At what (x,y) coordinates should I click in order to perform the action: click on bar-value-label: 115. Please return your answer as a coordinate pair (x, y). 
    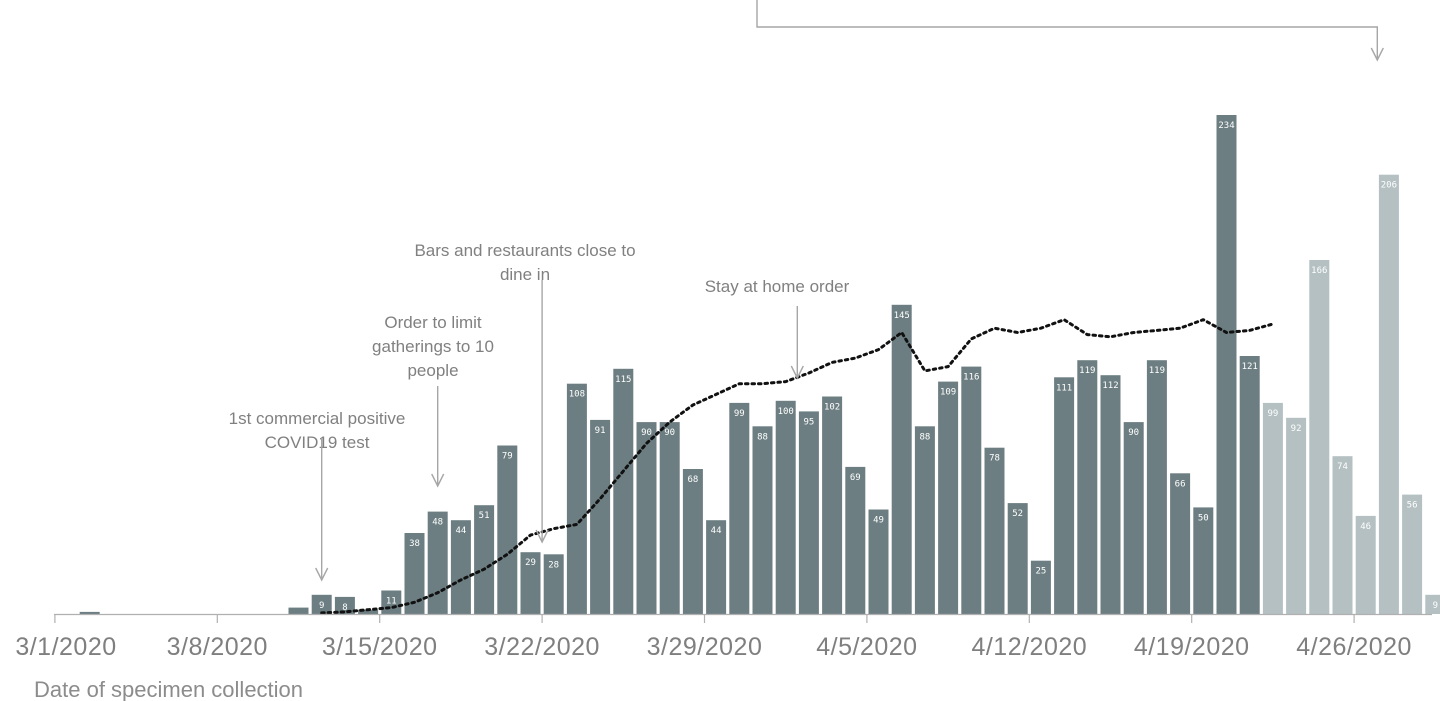
    Looking at the image, I should click on (623, 380).